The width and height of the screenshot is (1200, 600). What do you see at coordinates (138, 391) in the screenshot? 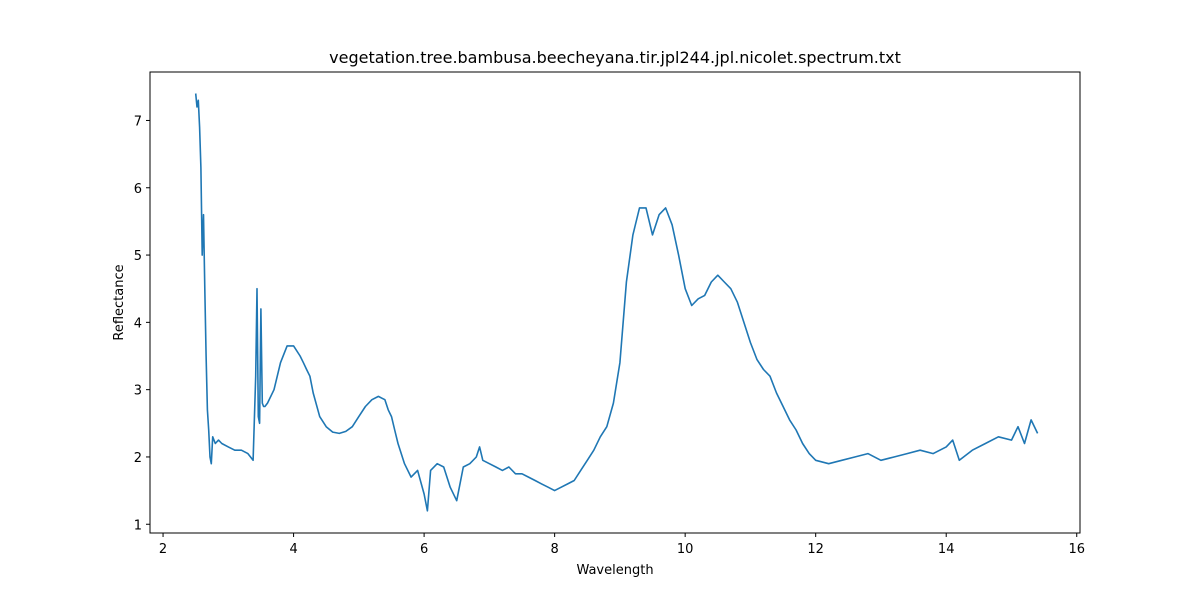
I see `y-tick-label: 3` at bounding box center [138, 391].